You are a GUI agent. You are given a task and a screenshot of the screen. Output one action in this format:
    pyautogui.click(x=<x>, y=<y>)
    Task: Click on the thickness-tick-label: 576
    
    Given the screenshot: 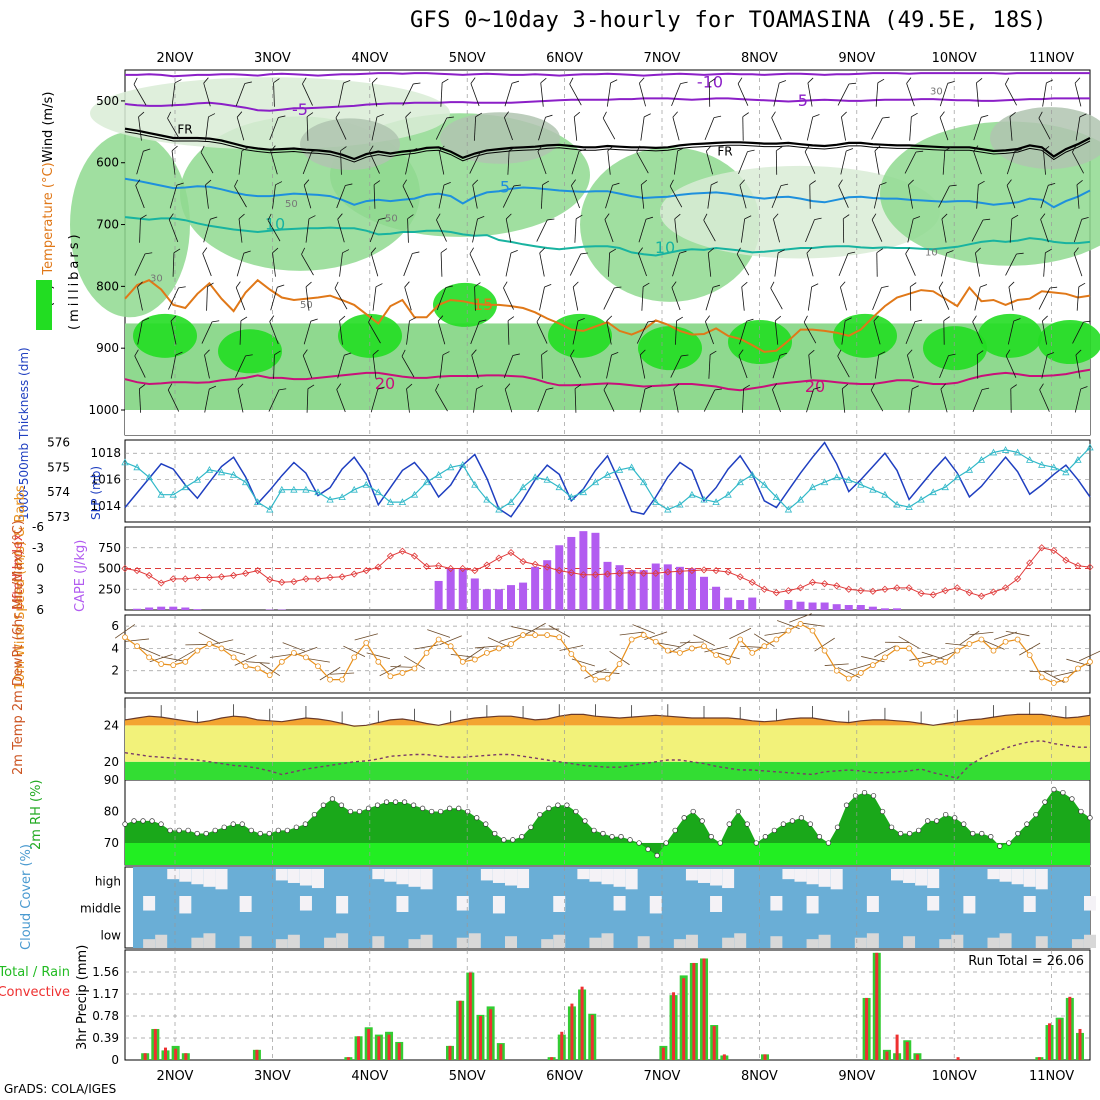 What is the action you would take?
    pyautogui.click(x=58, y=442)
    